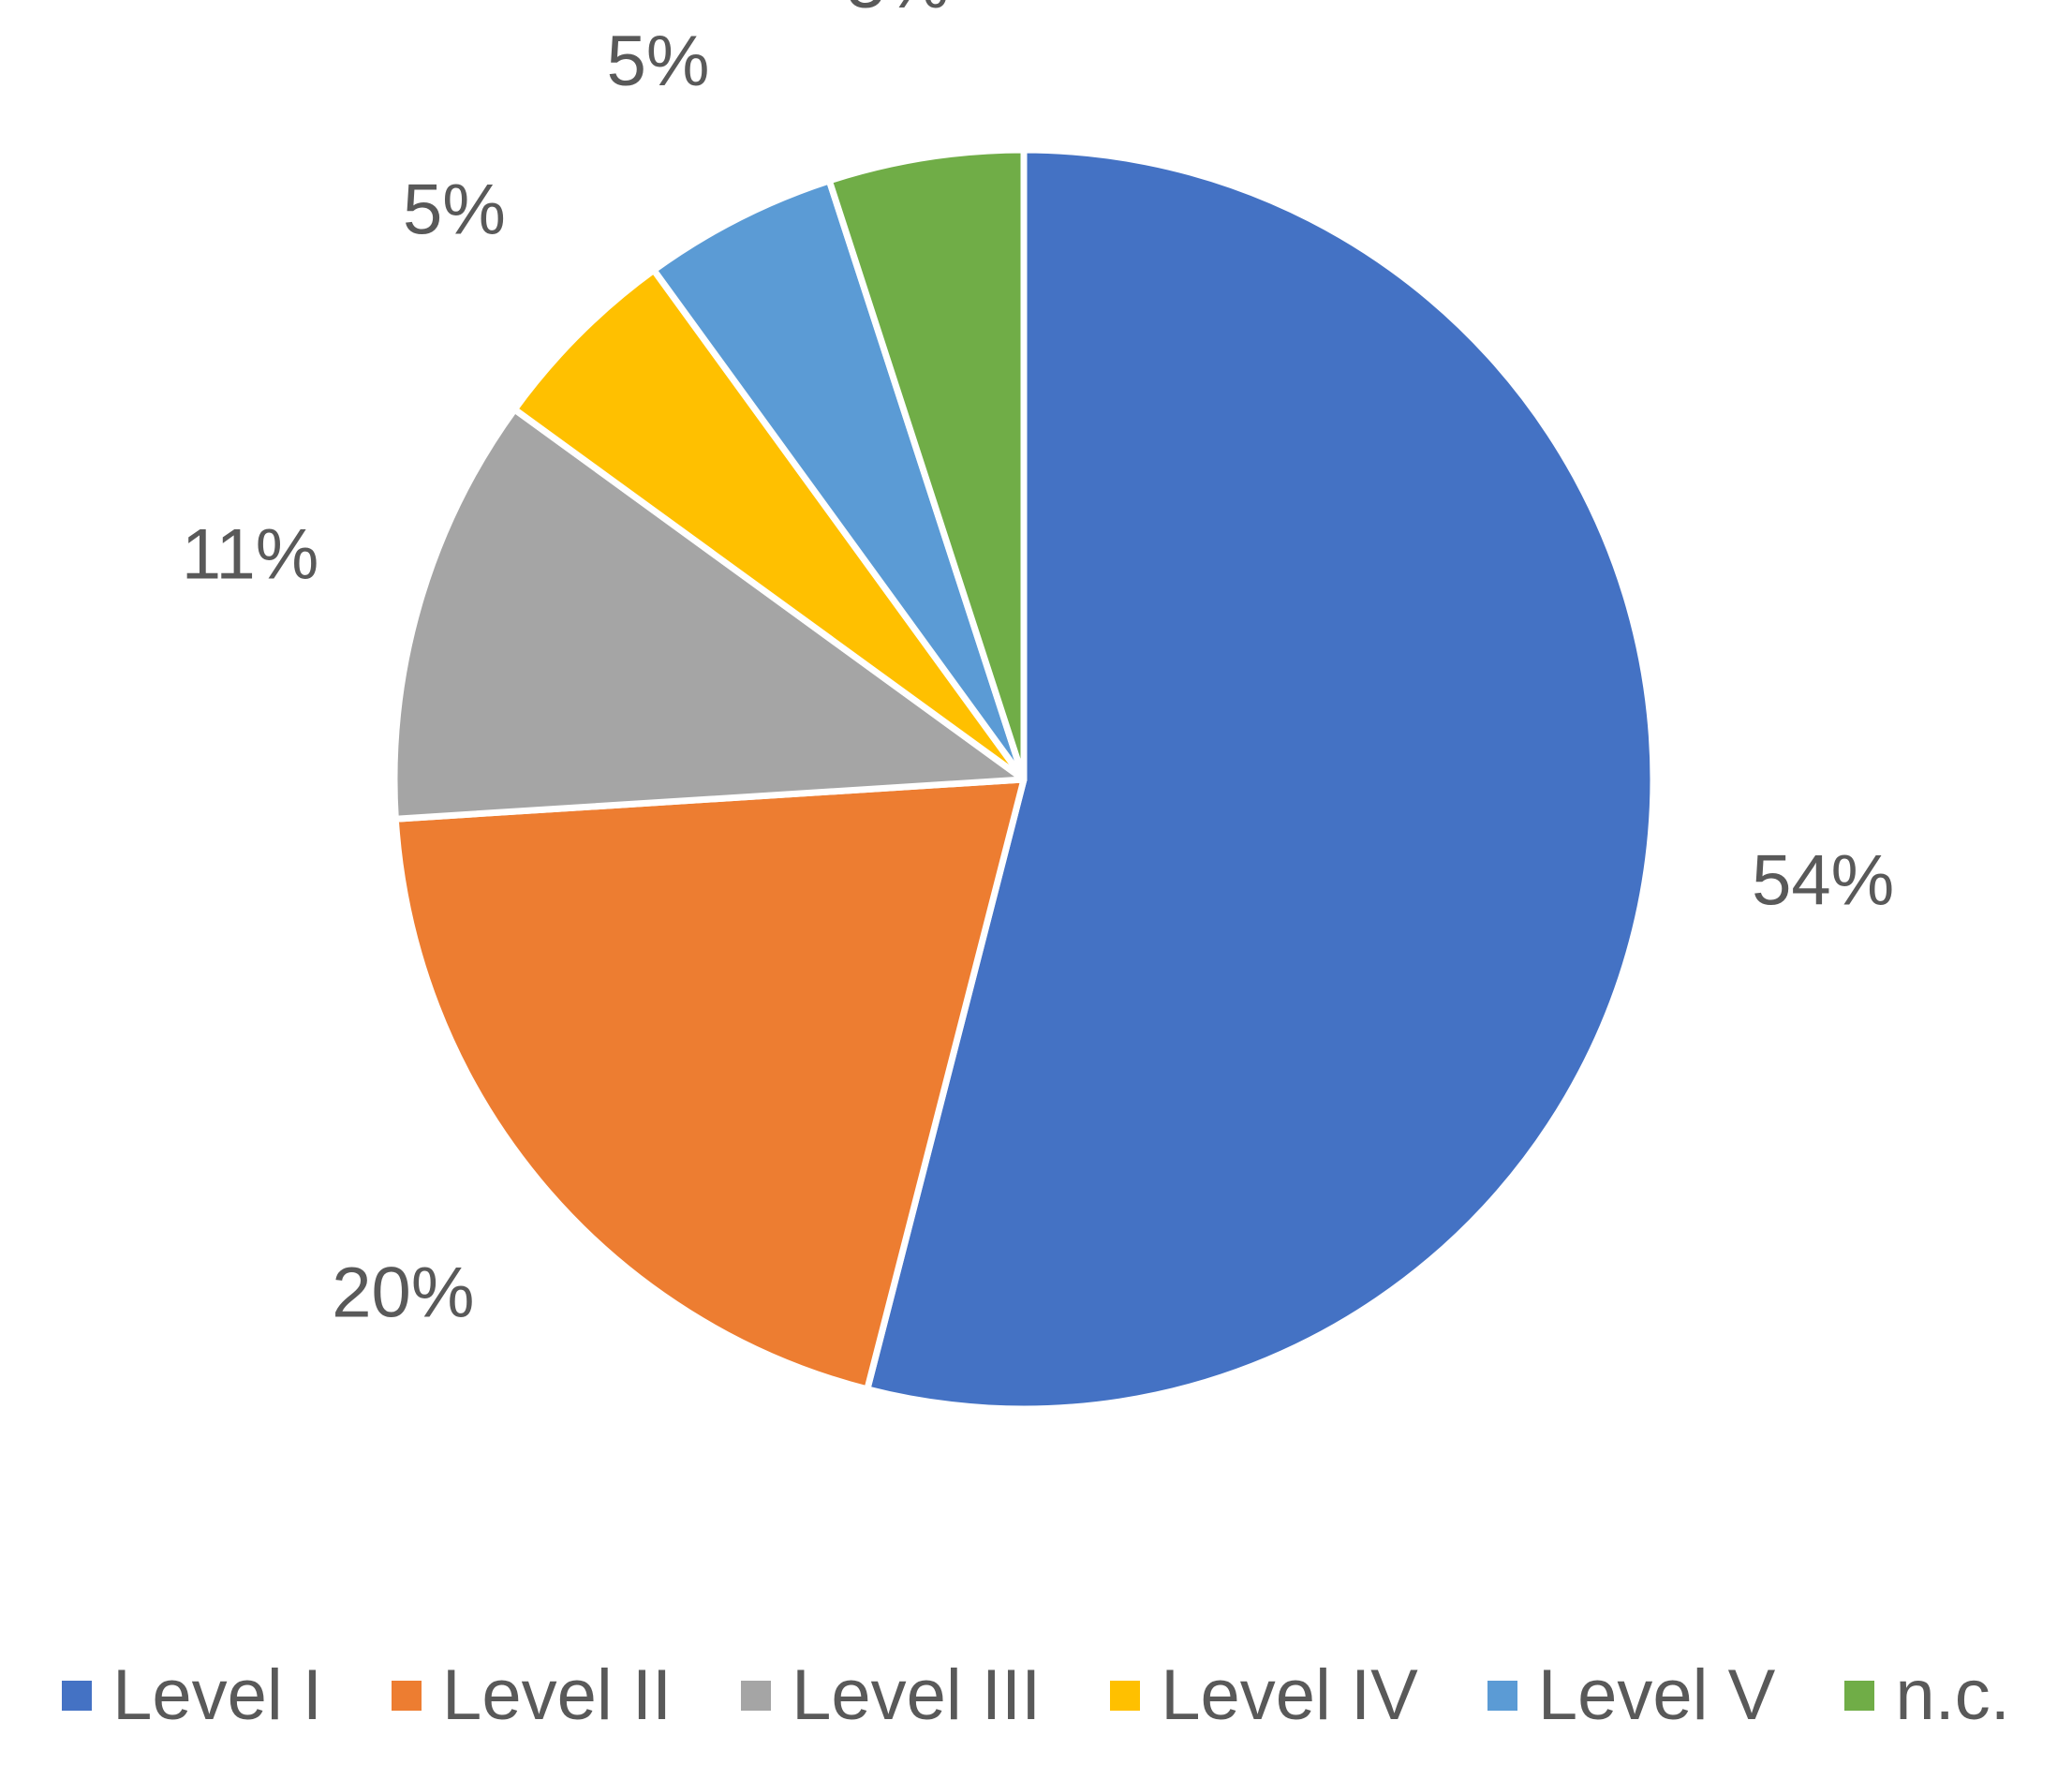 The width and height of the screenshot is (2072, 1765). I want to click on legend-item-nc: n.c., so click(1927, 1695).